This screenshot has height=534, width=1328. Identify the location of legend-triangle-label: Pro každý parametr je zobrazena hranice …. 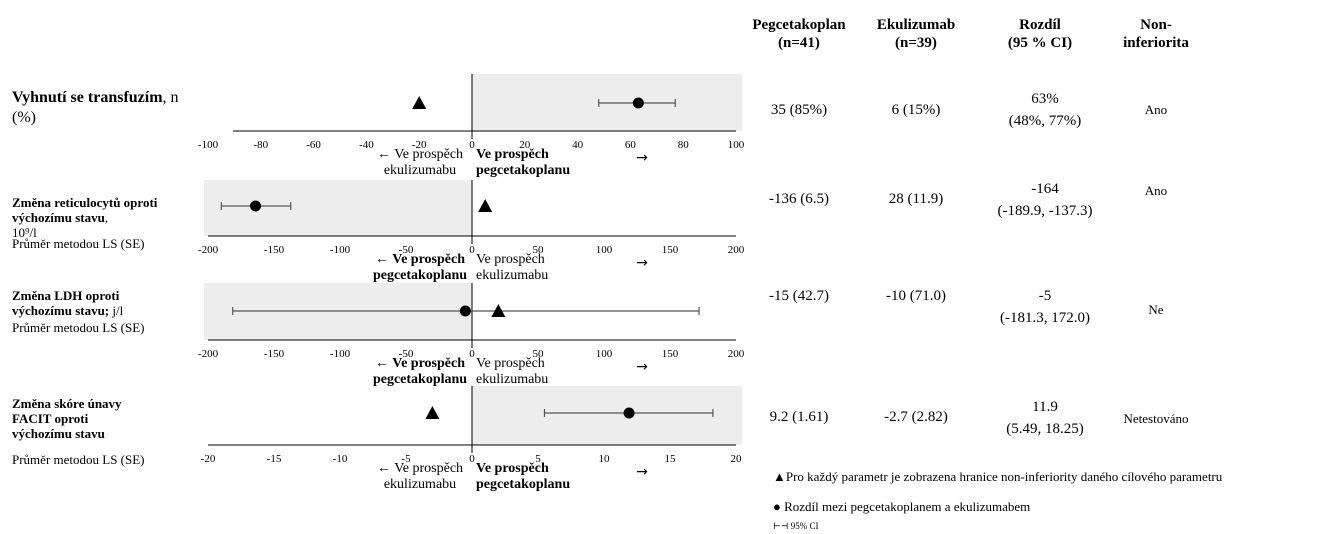
(1004, 476).